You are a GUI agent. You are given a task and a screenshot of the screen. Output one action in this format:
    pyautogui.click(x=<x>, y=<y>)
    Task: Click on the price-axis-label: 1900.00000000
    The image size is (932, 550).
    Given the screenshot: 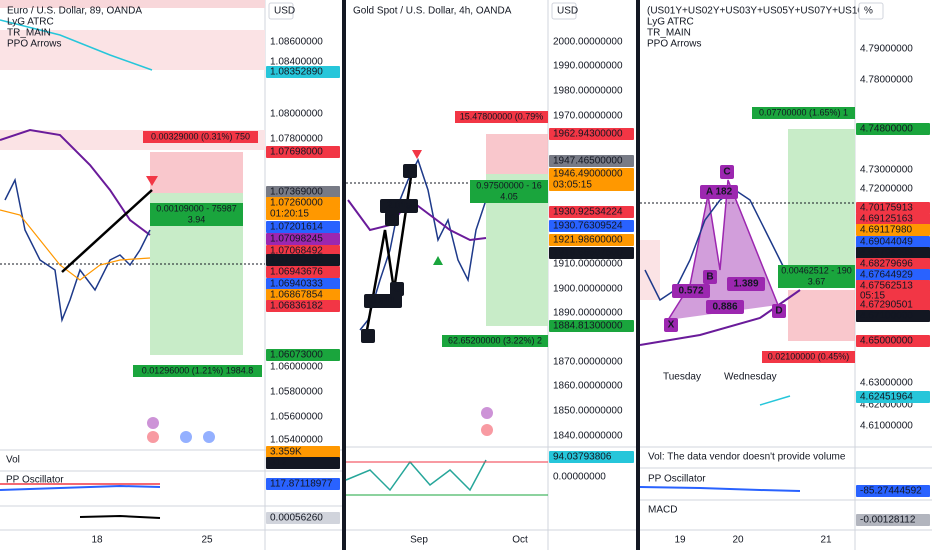 What is the action you would take?
    pyautogui.click(x=588, y=289)
    